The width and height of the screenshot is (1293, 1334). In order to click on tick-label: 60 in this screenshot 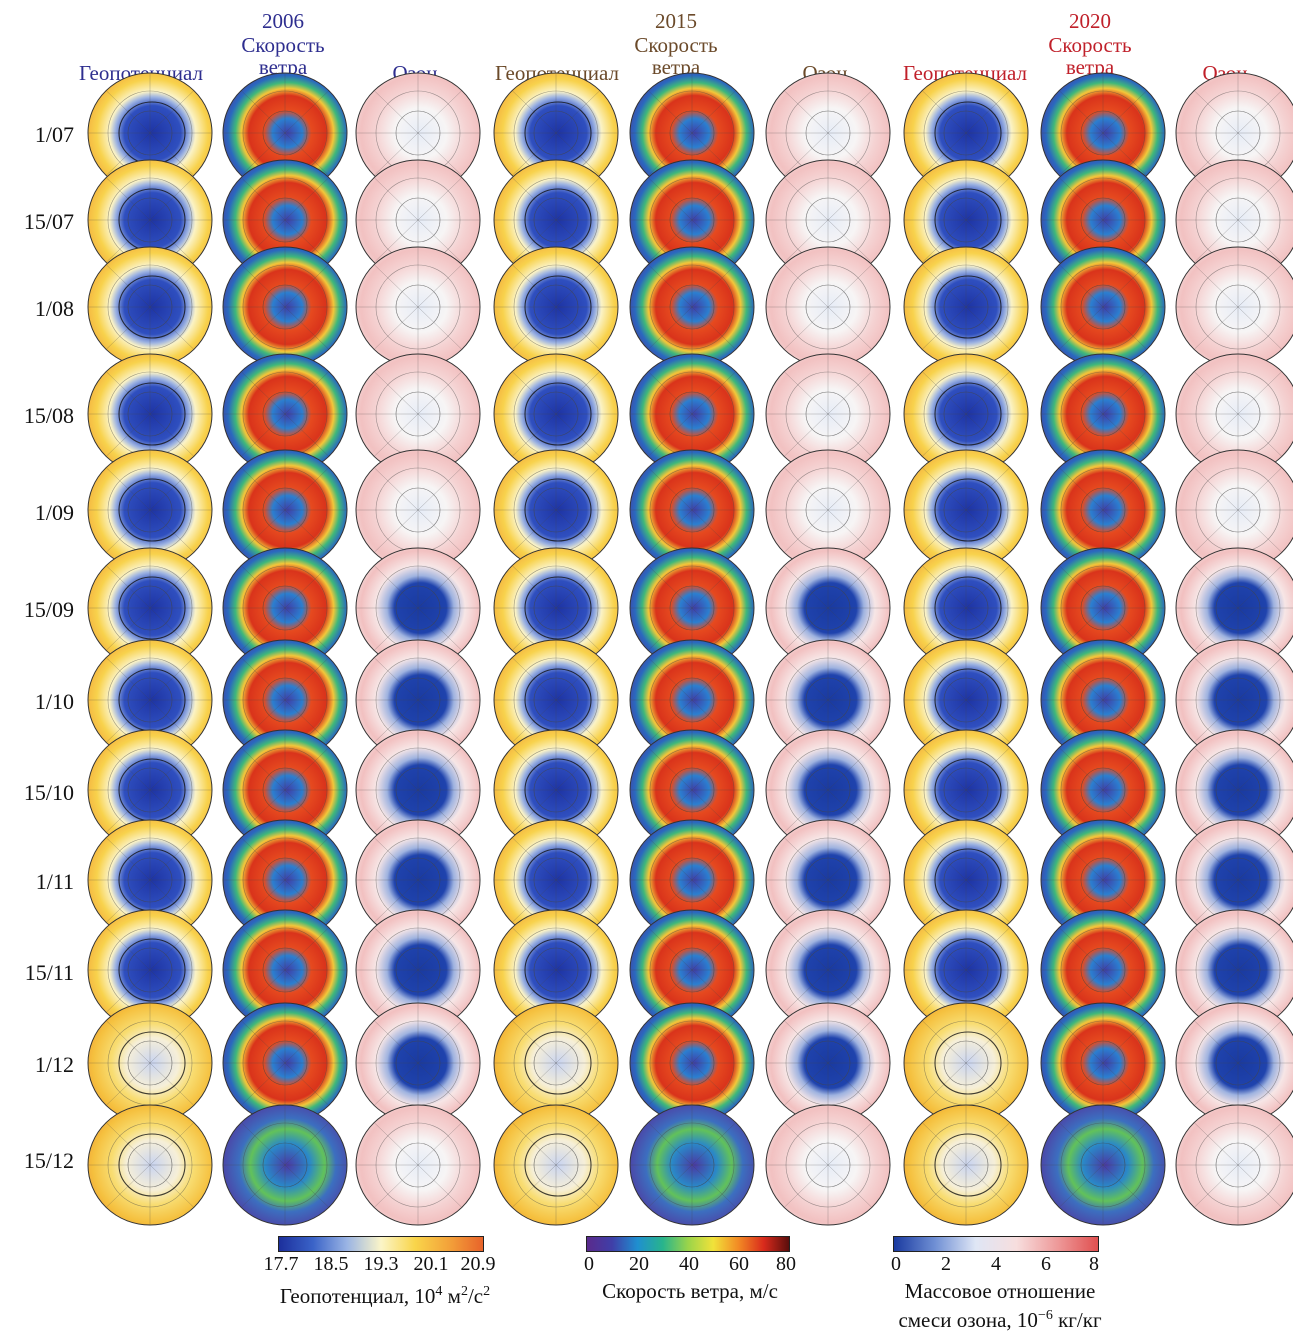, I will do `click(739, 1264)`.